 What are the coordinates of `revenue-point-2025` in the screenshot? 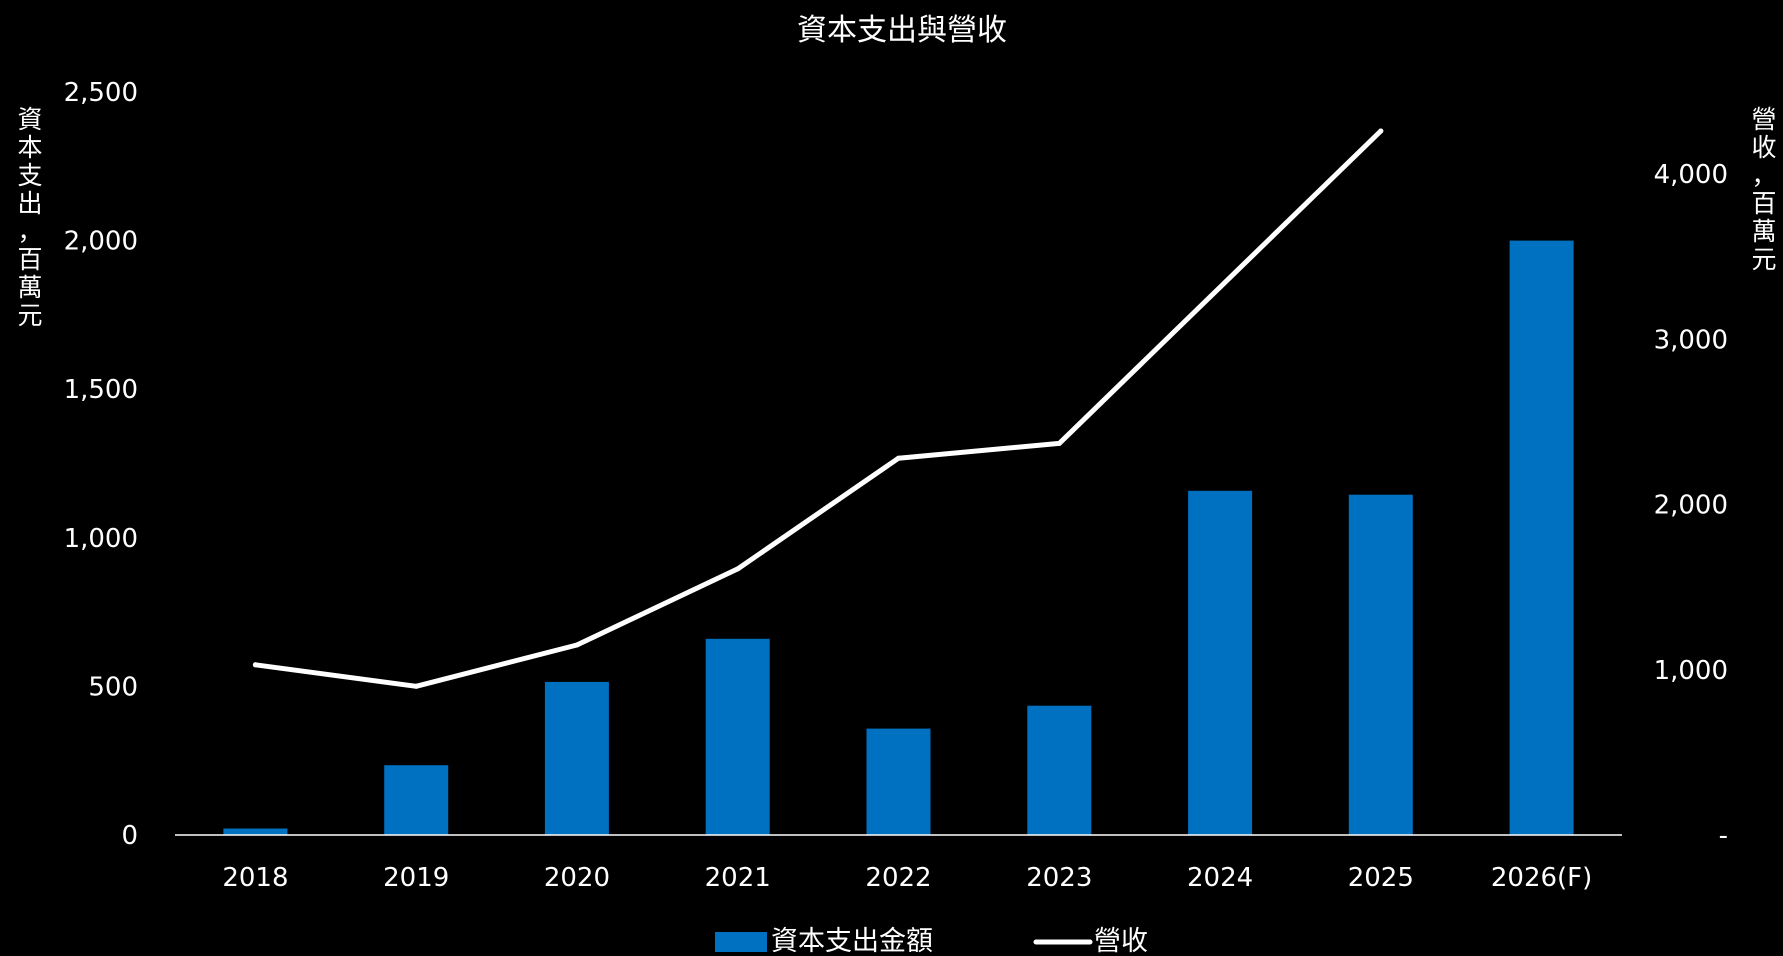 It's located at (1381, 131).